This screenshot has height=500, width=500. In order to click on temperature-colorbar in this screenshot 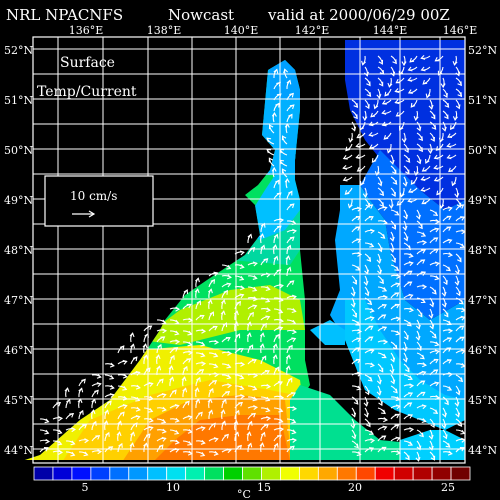, I will do `click(252, 473)`.